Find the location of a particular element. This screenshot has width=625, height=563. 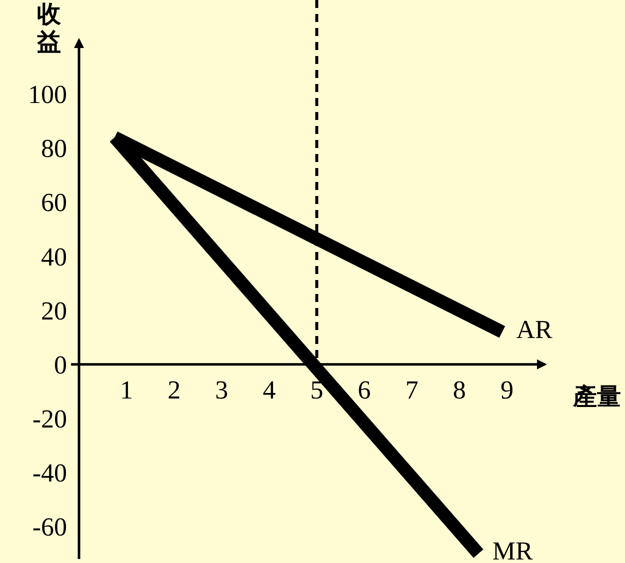

x-tick-label: 9 is located at coordinates (507, 389).